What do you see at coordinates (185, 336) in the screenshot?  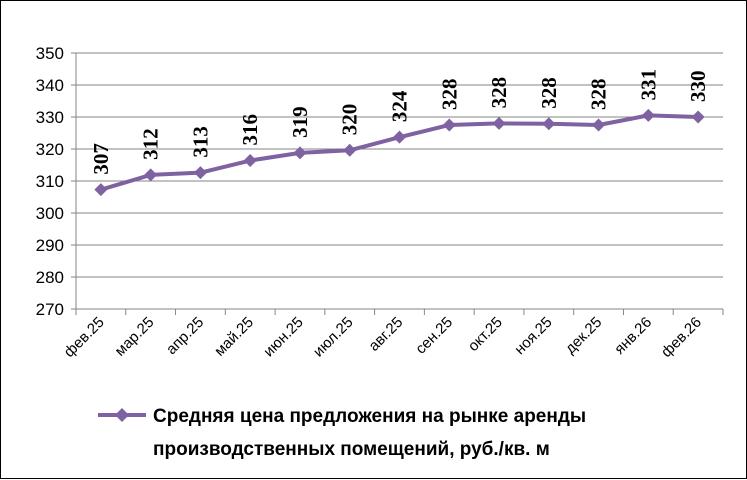 I see `x-tick-label-2: апр.25` at bounding box center [185, 336].